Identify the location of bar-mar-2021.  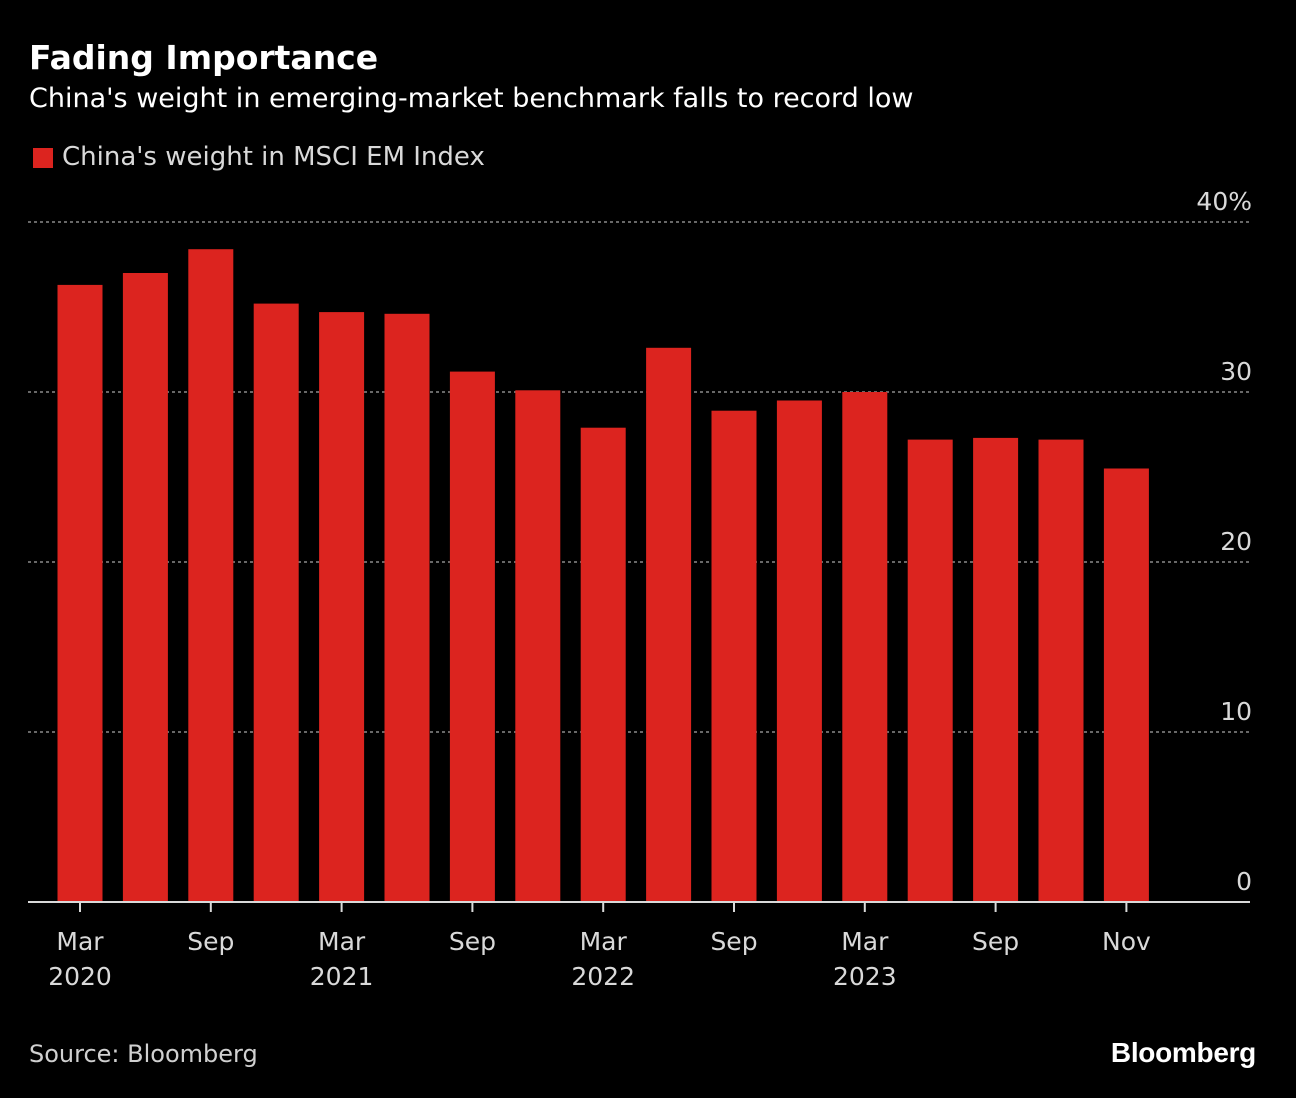
(342, 607).